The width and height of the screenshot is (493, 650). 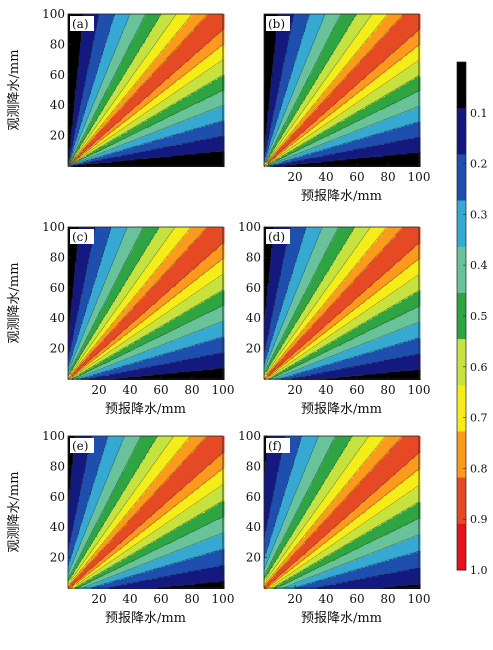 I want to click on colorbar-label: 1.0, so click(x=479, y=570).